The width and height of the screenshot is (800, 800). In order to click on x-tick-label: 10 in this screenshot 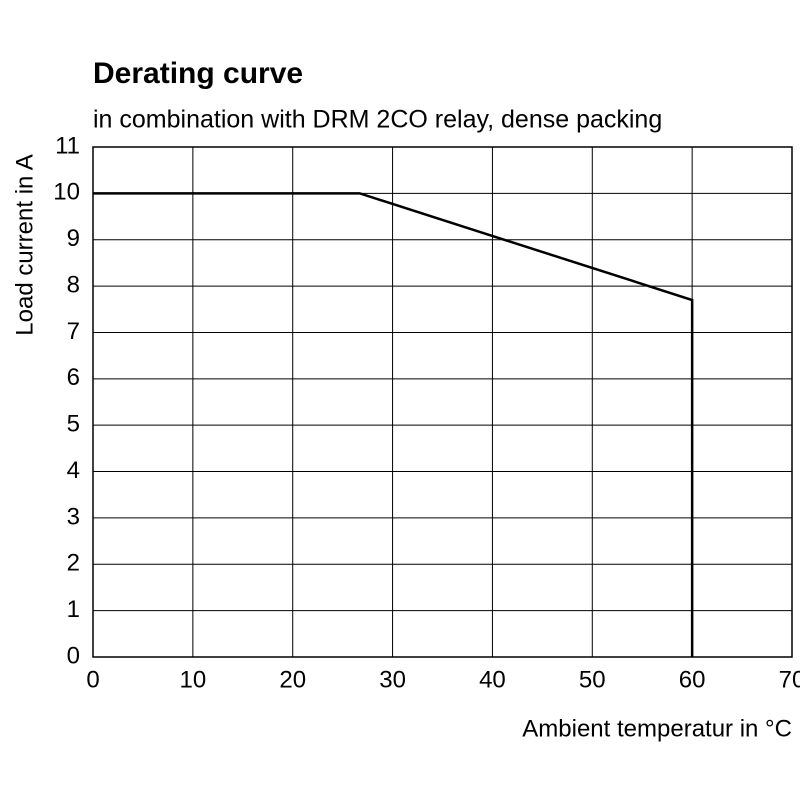, I will do `click(193, 679)`.